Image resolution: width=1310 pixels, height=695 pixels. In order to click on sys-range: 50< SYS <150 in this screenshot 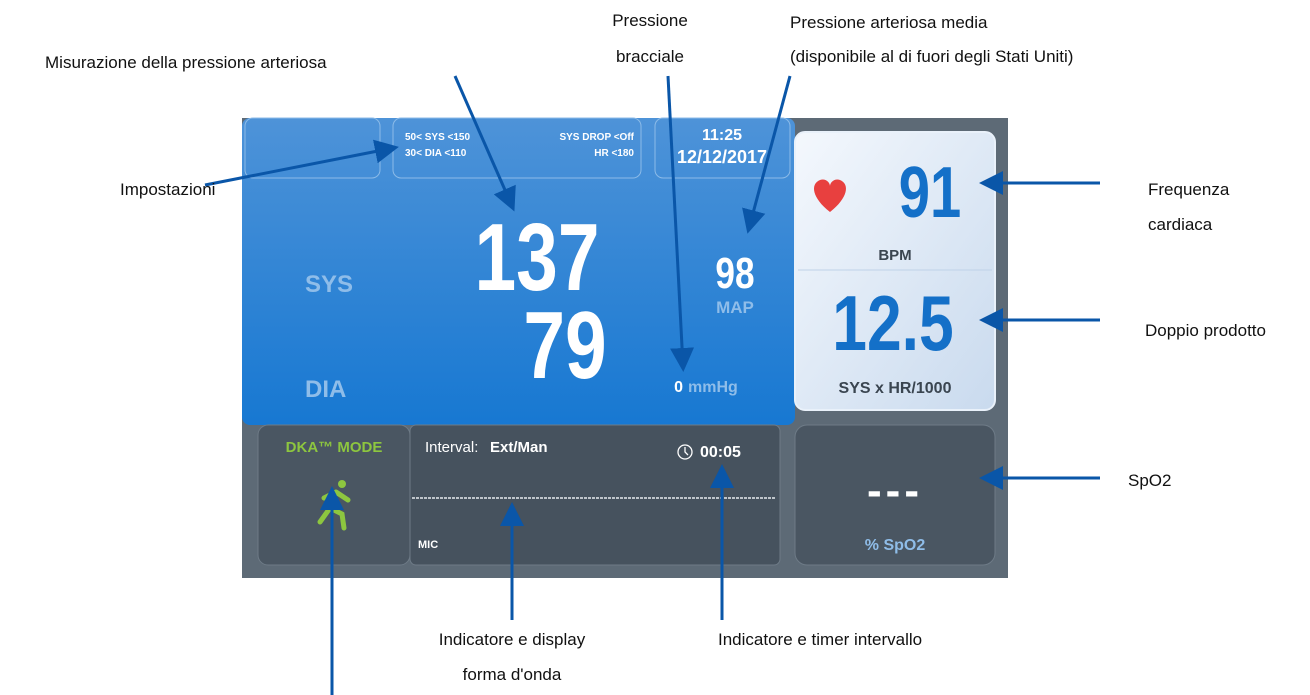, I will do `click(437, 137)`.